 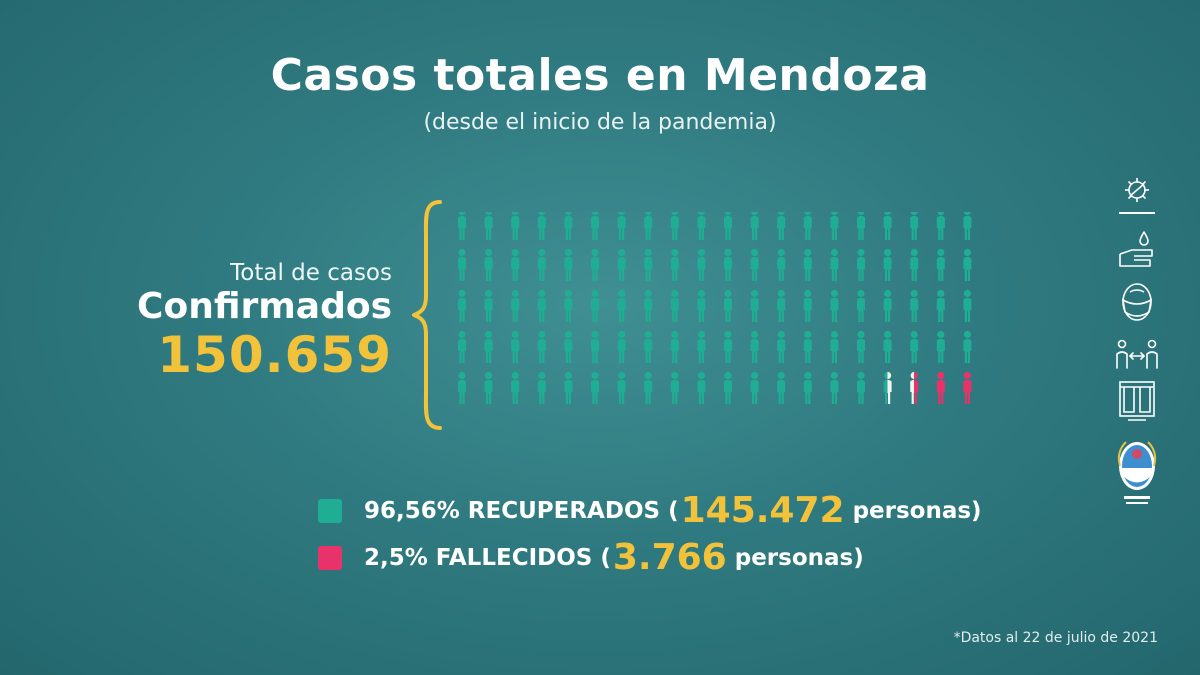 I want to click on legend-deceased-suffix: personas), so click(x=799, y=557).